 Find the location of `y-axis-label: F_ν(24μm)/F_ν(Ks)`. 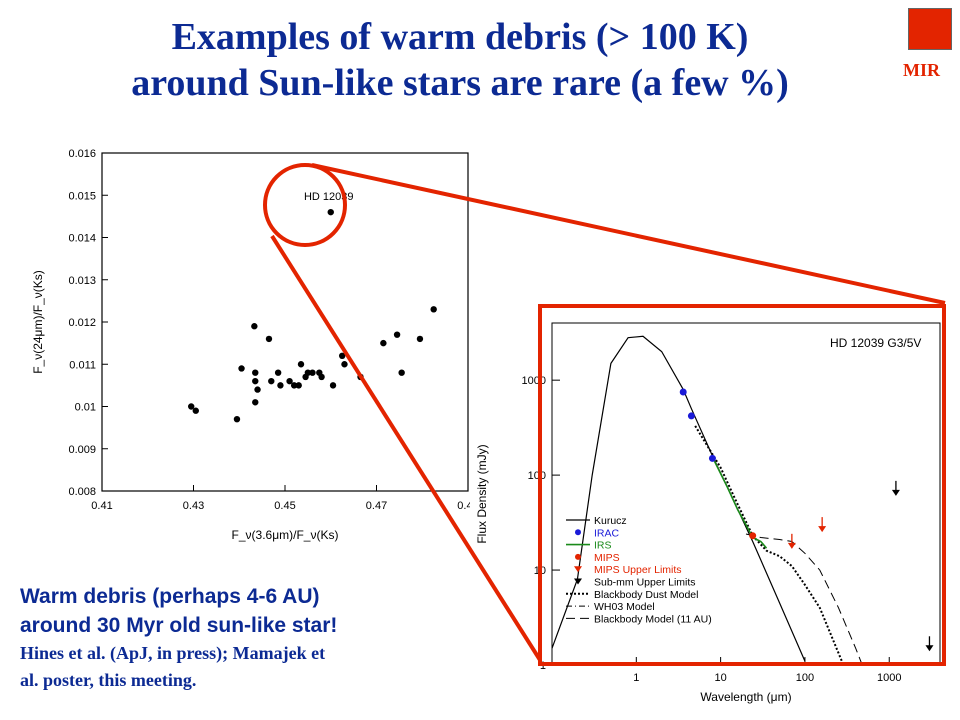

y-axis-label: F_ν(24μm)/F_ν(Ks) is located at coordinates (38, 322).